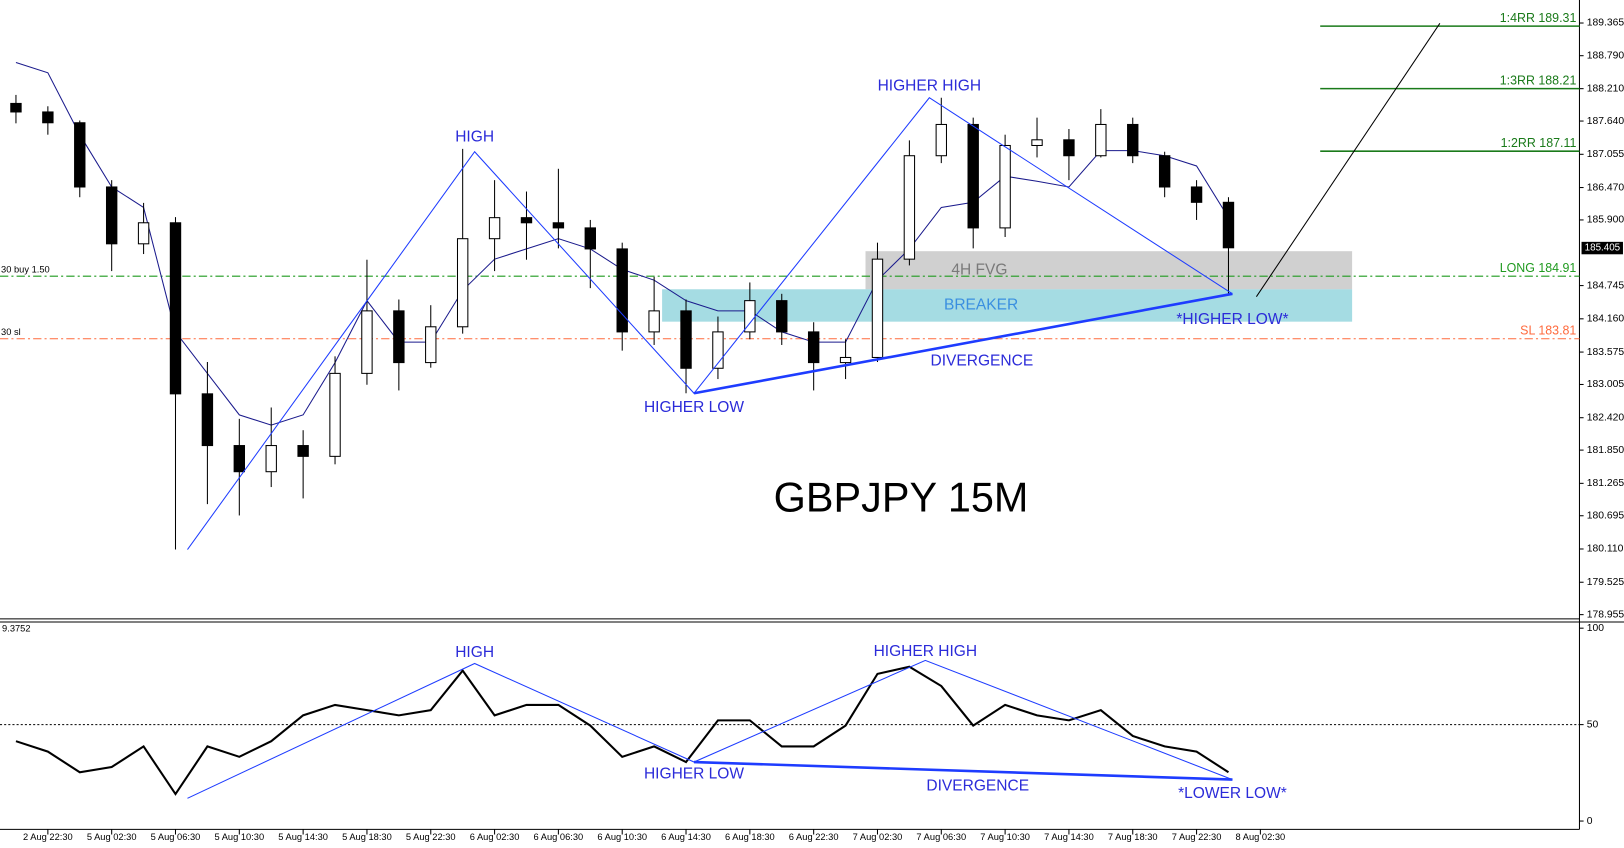 This screenshot has height=848, width=1624. Describe the element at coordinates (559, 837) in the screenshot. I see `x-tick-label: 6 Aug 06:30` at that location.